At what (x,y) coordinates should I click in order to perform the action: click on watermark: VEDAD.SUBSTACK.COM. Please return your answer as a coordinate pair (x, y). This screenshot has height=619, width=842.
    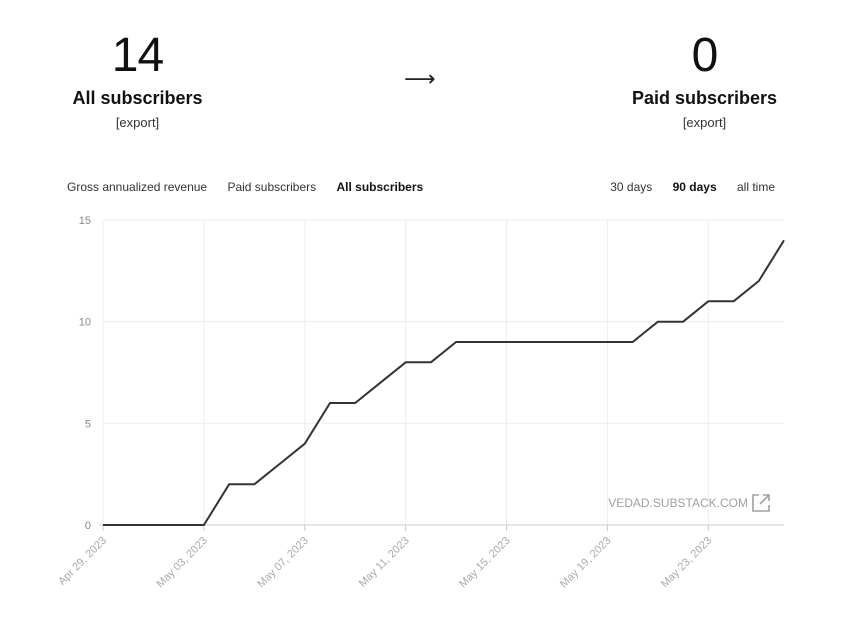
    Looking at the image, I should click on (689, 503).